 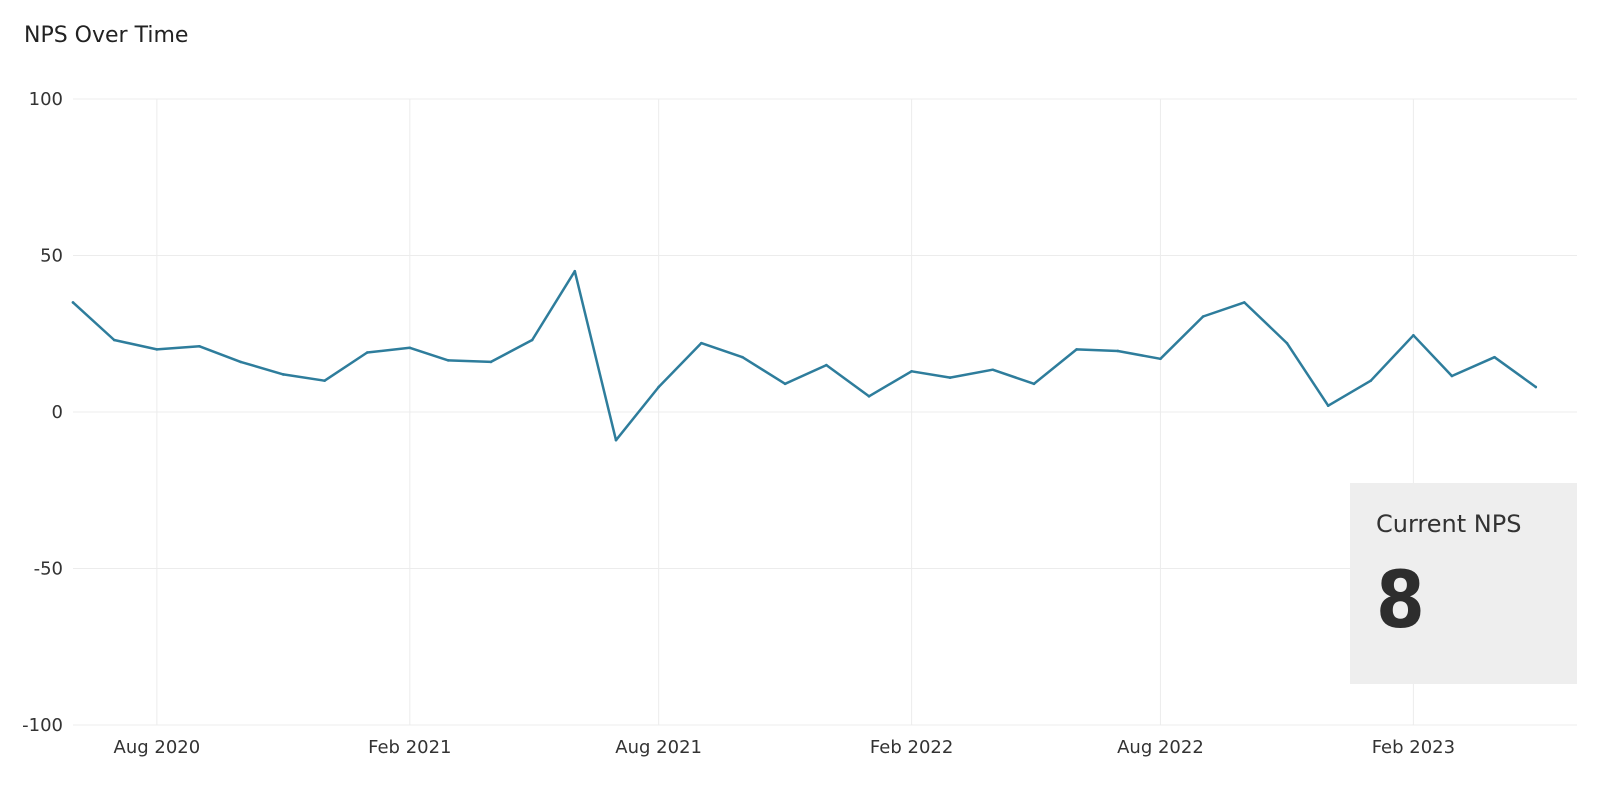 I want to click on x-tick-label: Aug 2021, so click(x=658, y=747).